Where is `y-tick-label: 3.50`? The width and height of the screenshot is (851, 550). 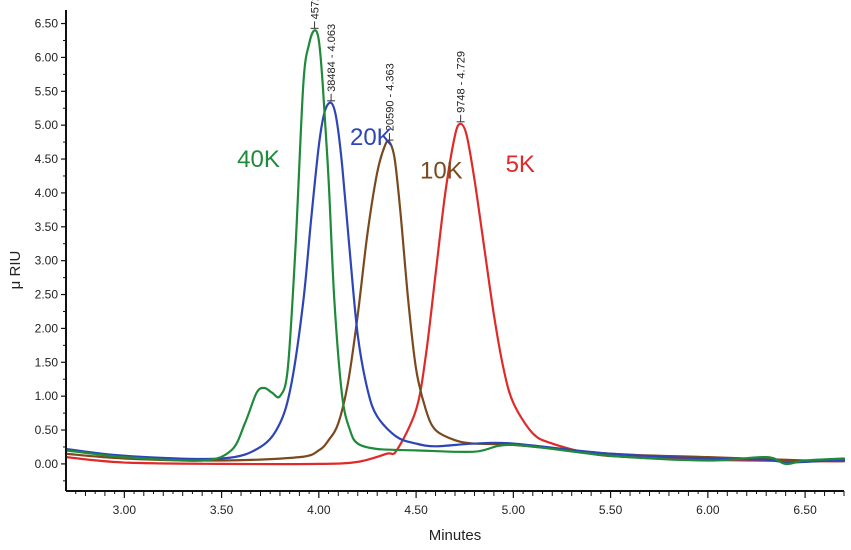
y-tick-label: 3.50 is located at coordinates (47, 227).